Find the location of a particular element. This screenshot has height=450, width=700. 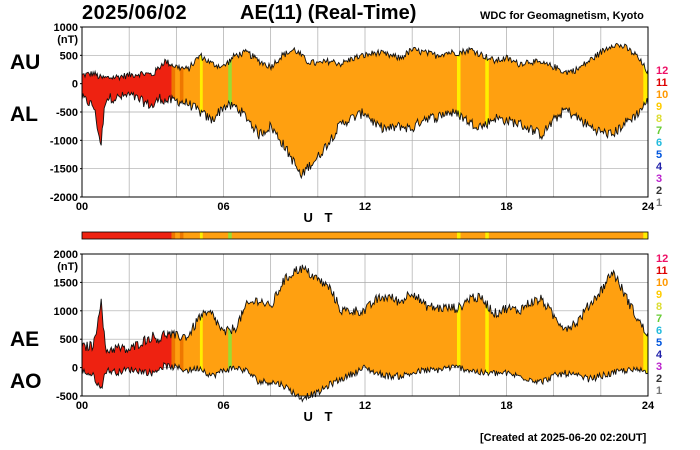

bottom-ytick-1: 1500 is located at coordinates (66, 283).